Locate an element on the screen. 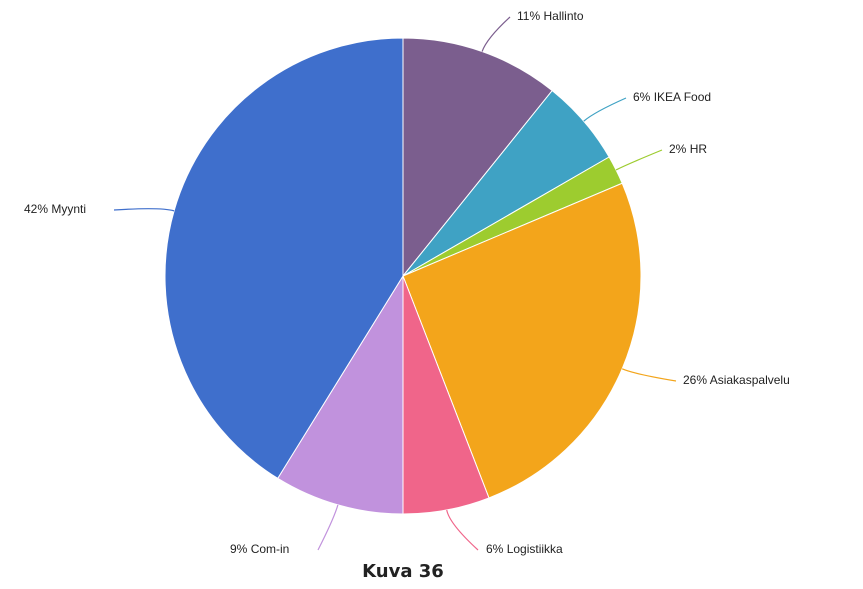 The image size is (863, 589). slice-category: Com-in is located at coordinates (270, 549).